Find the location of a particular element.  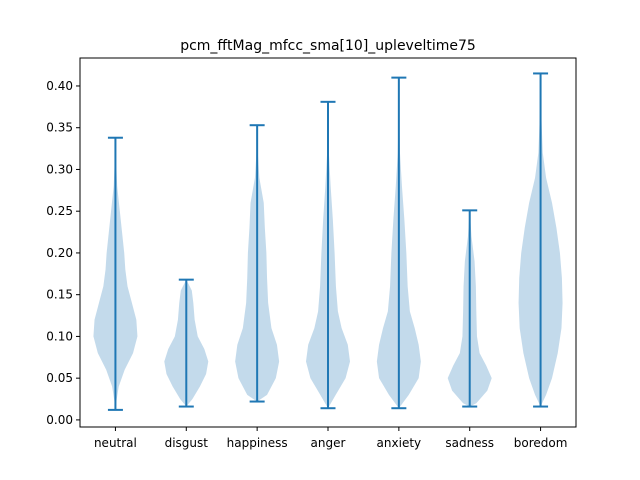

y-tick-label: 0.00 is located at coordinates (59, 420).